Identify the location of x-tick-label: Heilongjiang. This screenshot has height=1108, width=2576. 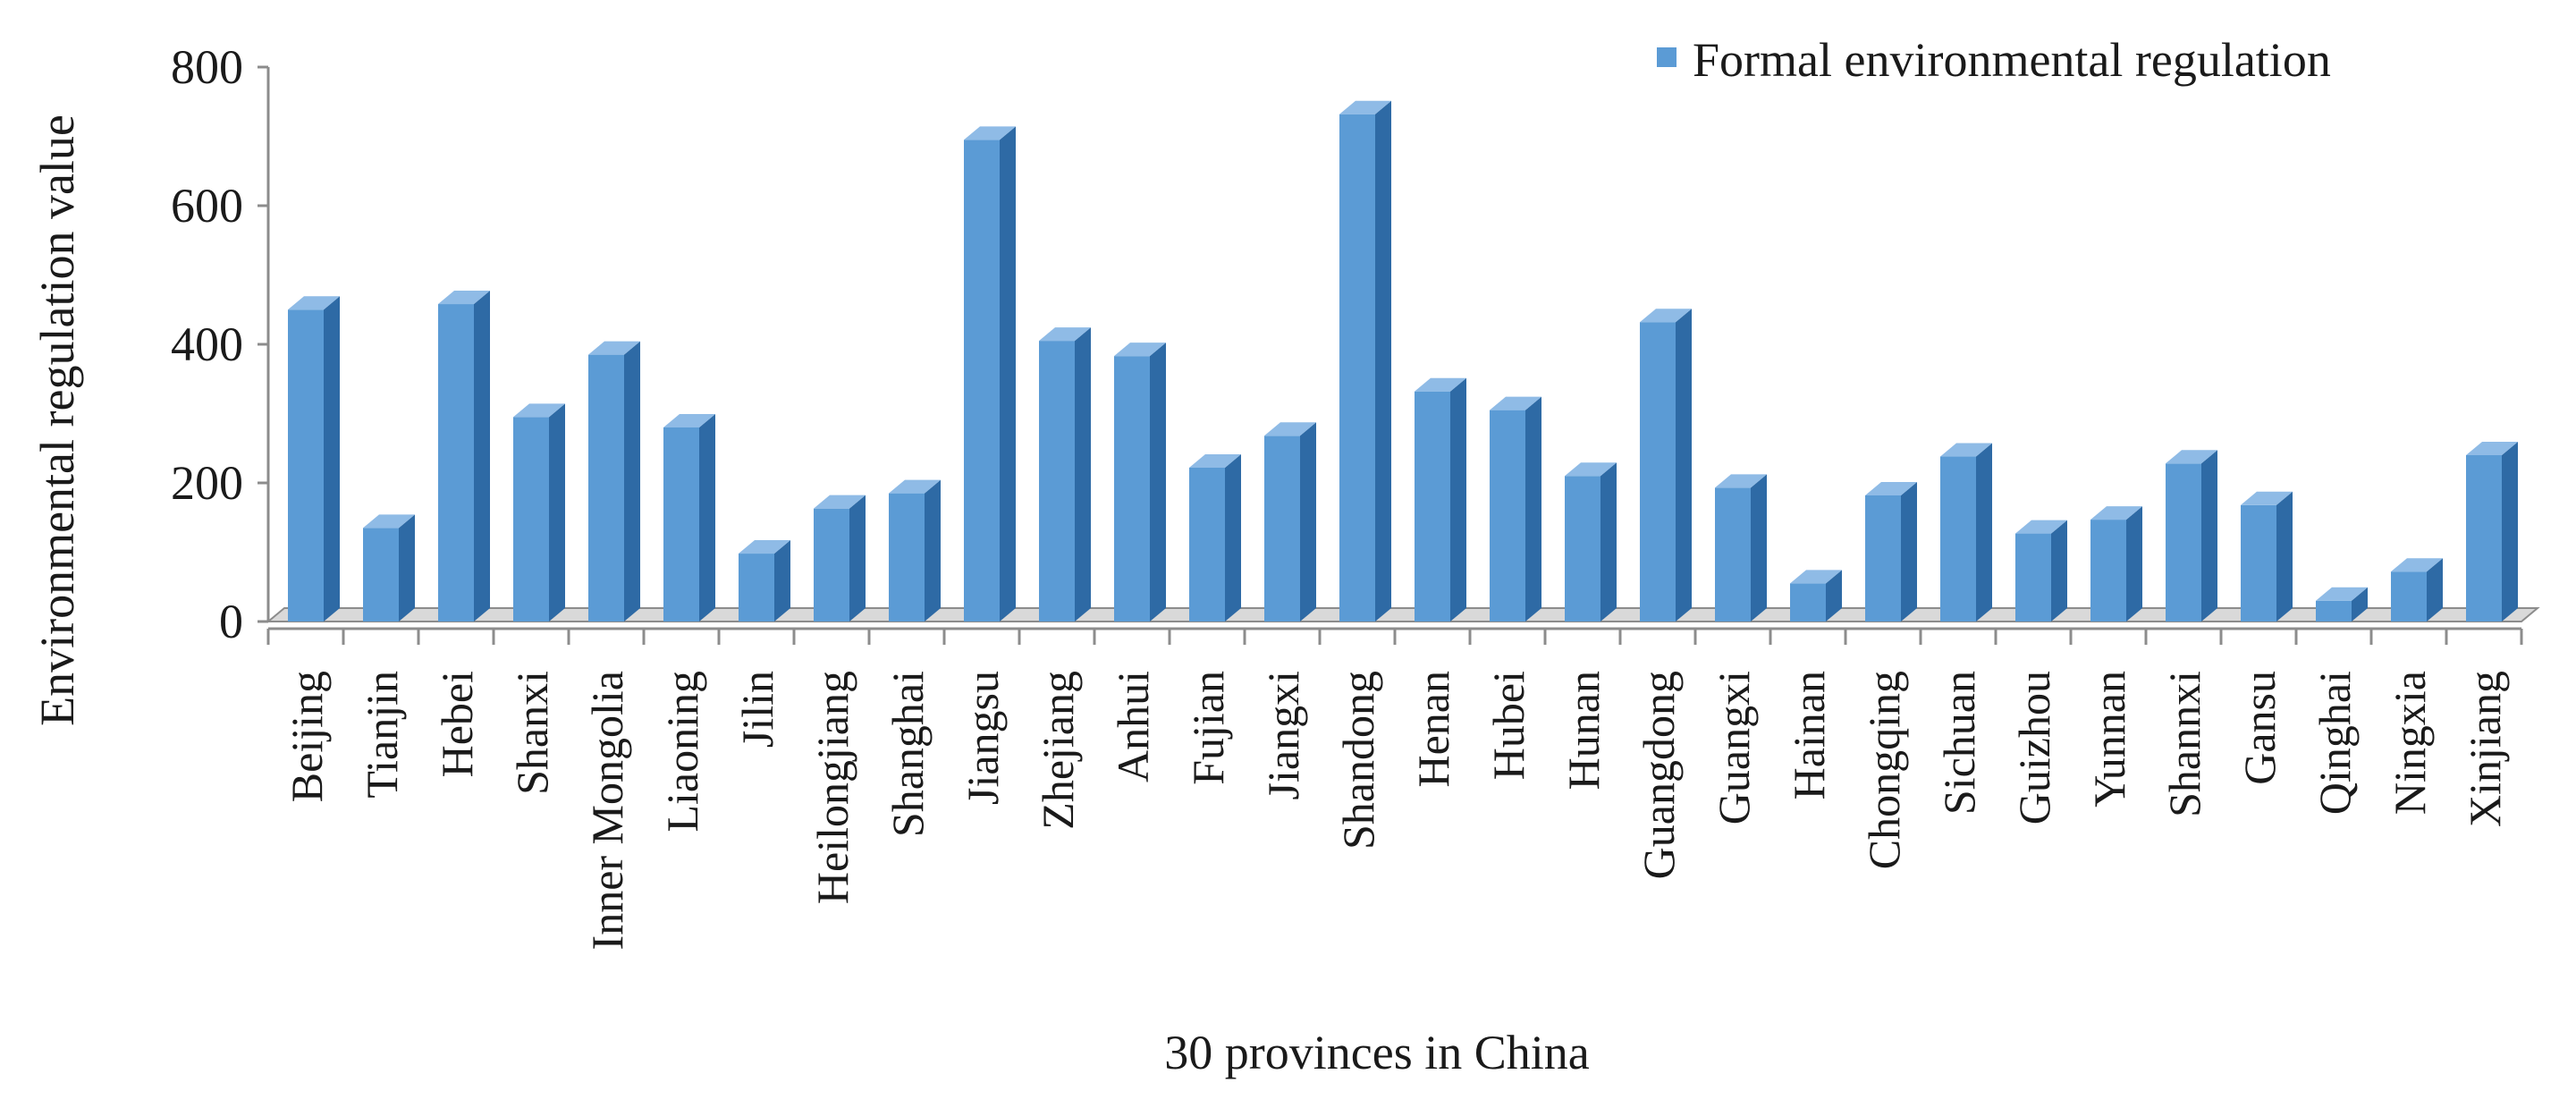
(832, 787).